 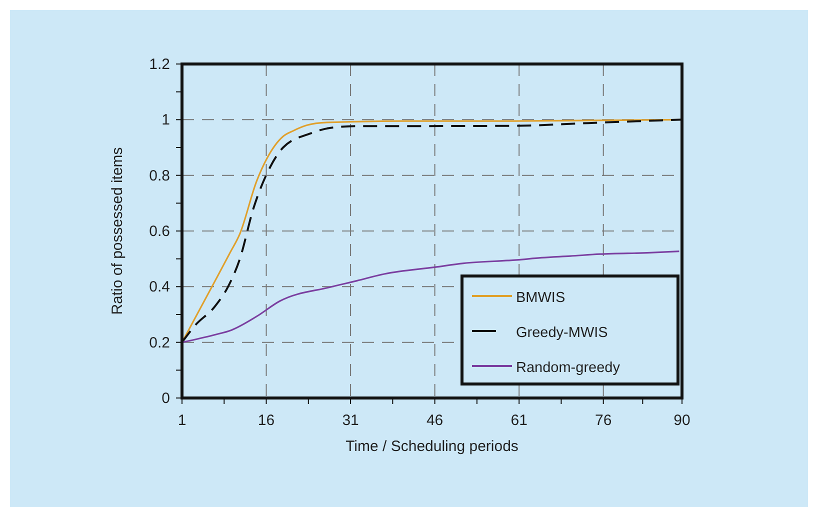 What do you see at coordinates (430, 297) in the screenshot?
I see `line-series` at bounding box center [430, 297].